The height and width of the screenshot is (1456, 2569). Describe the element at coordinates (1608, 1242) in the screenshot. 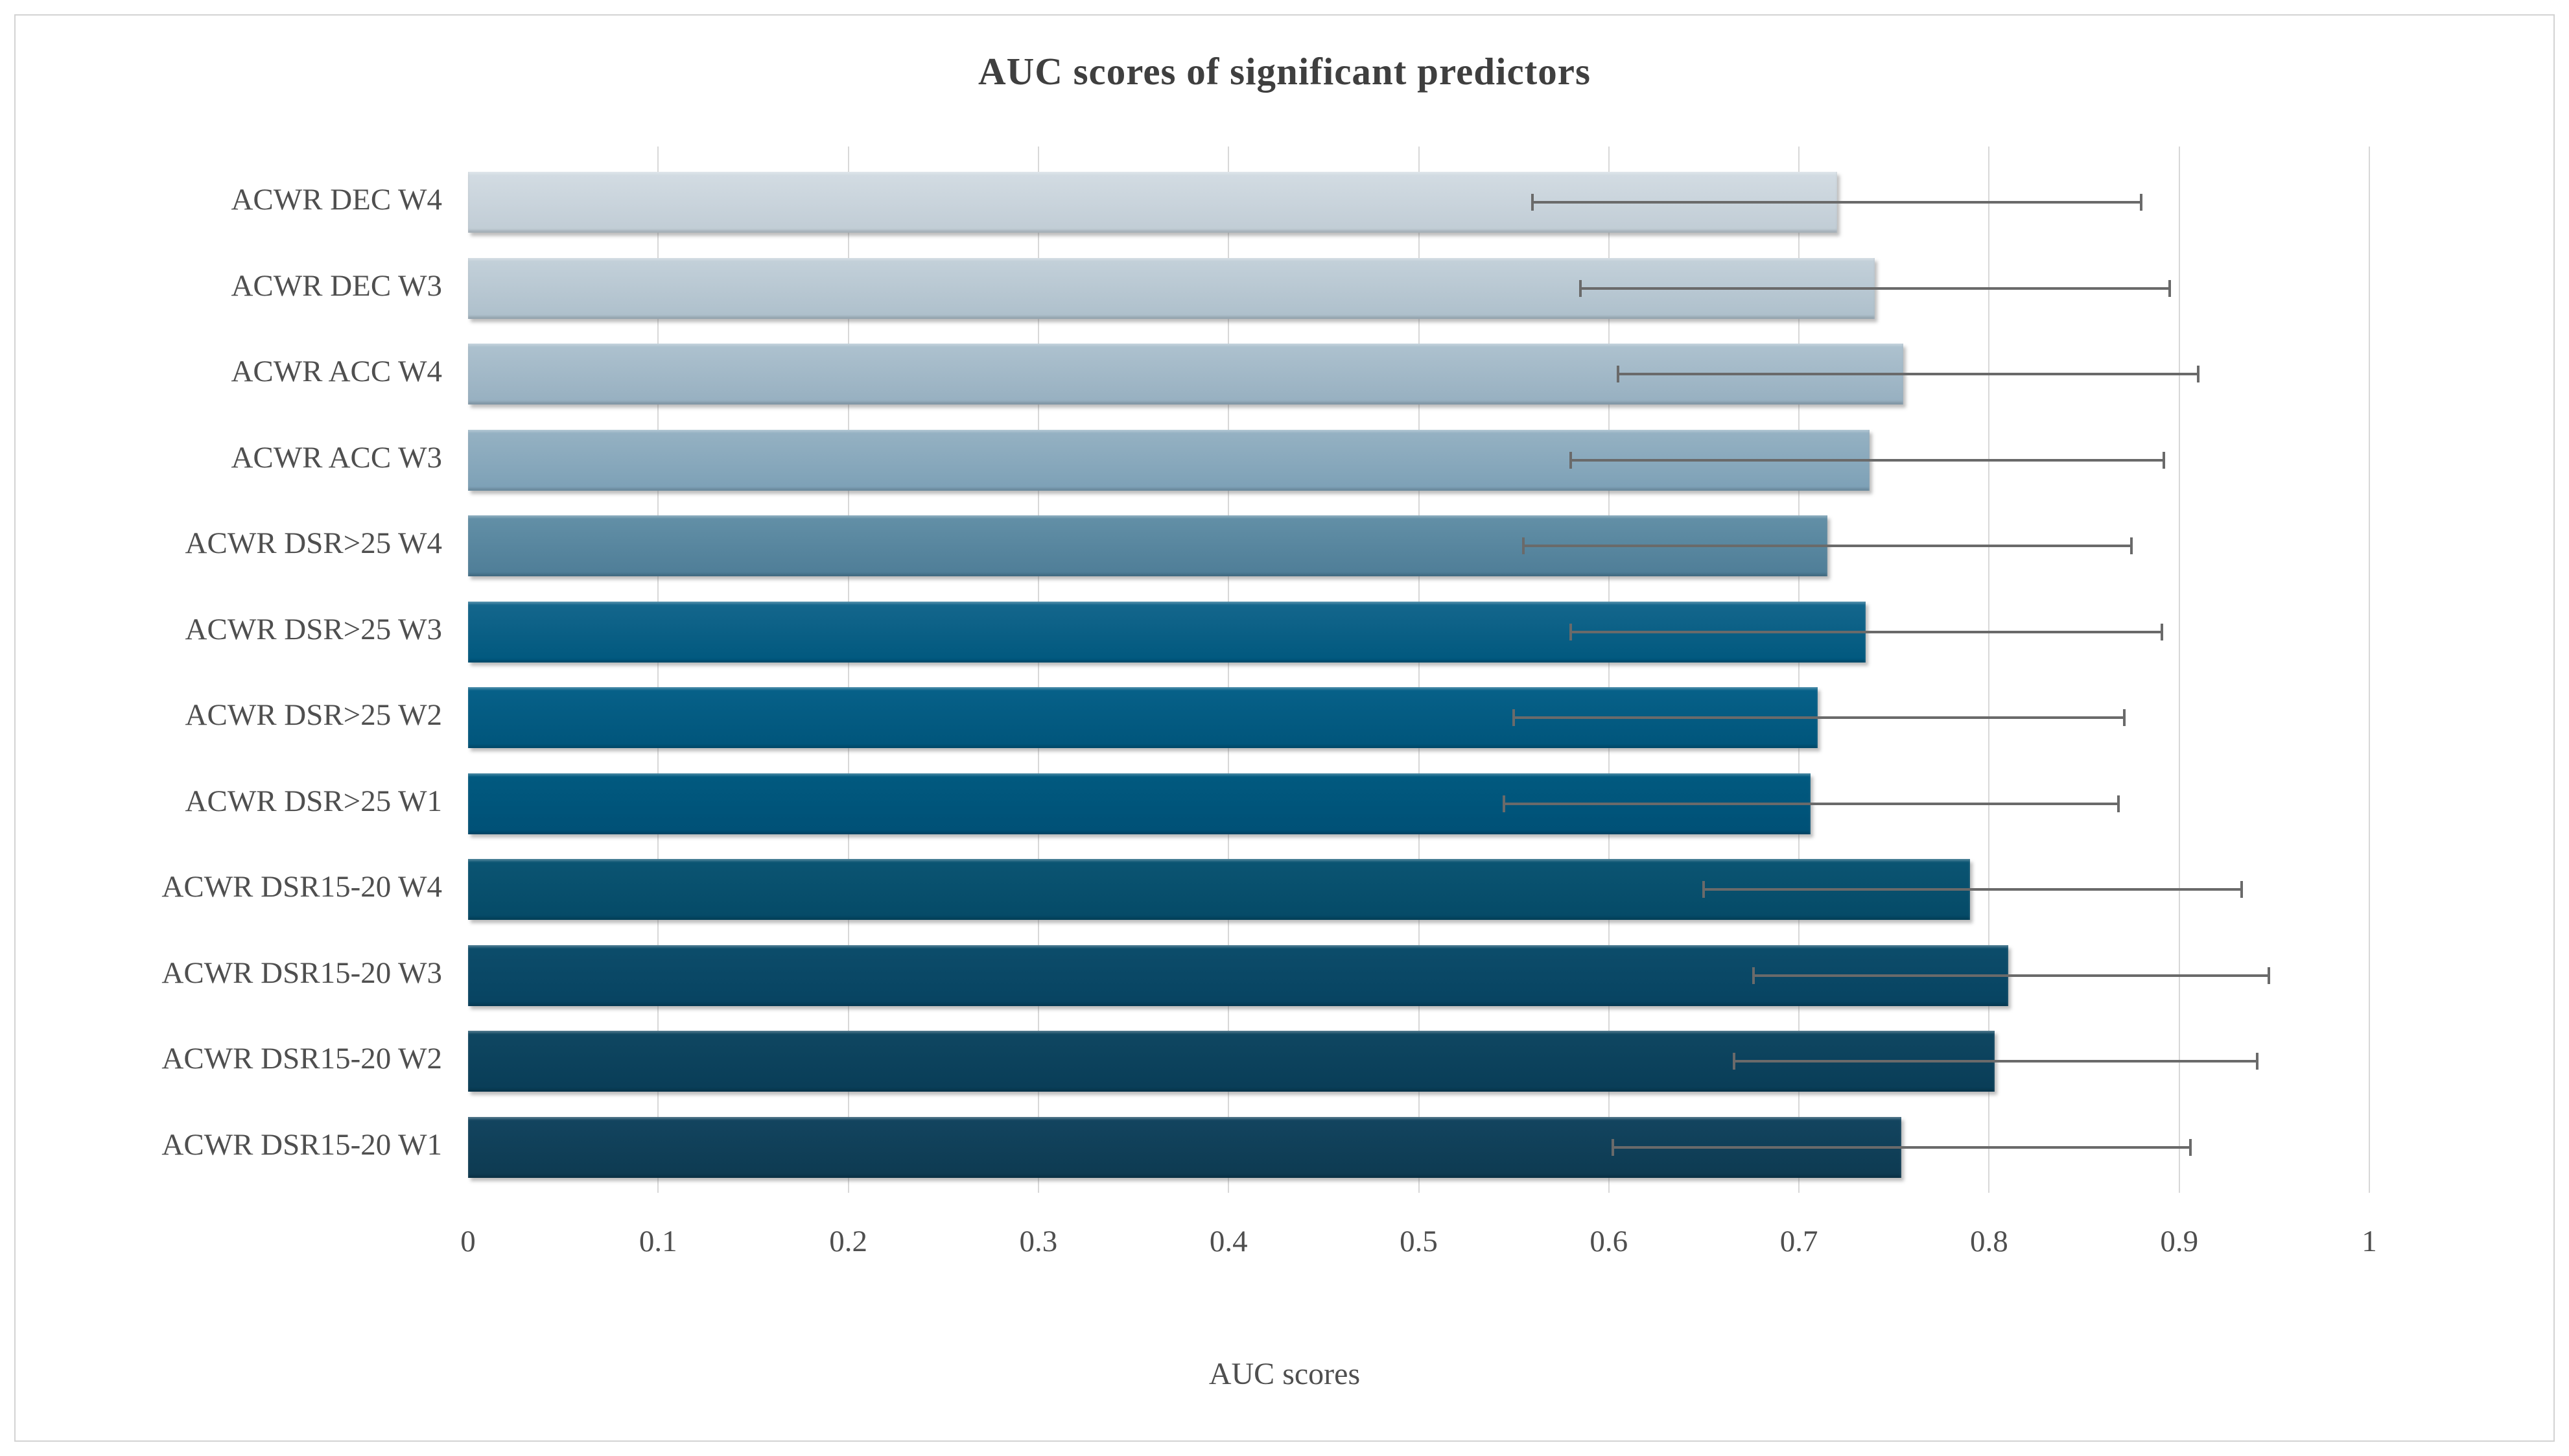

I see `x-tick-label: 0.6` at that location.